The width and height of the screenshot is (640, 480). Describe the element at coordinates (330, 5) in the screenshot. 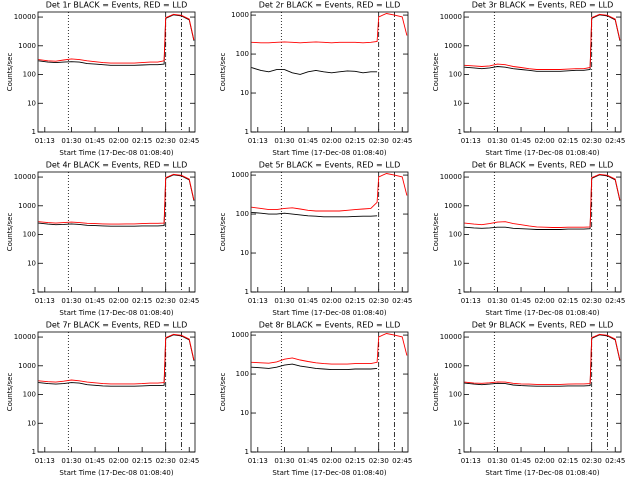

I see `chart-title: Det 2r BLACK = Events, RED = LLD` at that location.